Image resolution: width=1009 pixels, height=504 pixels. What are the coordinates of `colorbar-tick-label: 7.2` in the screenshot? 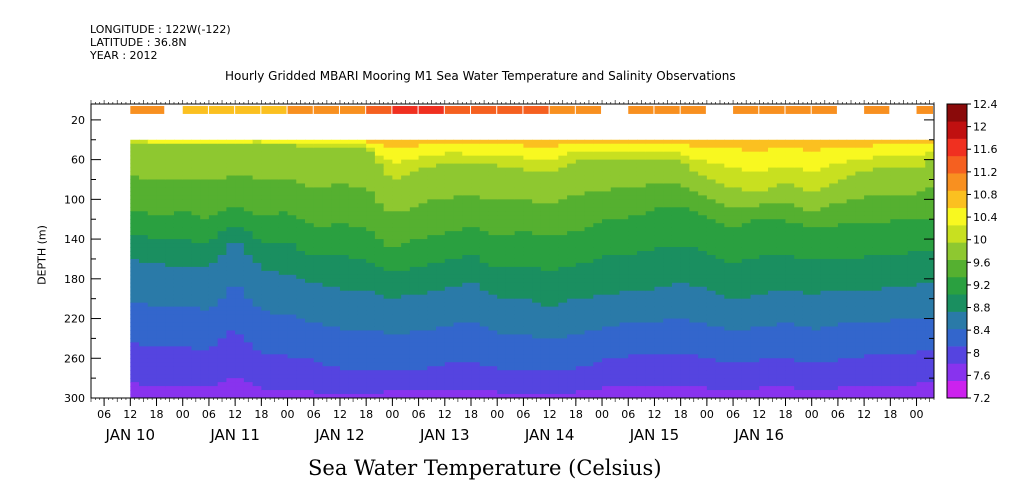 It's located at (982, 398).